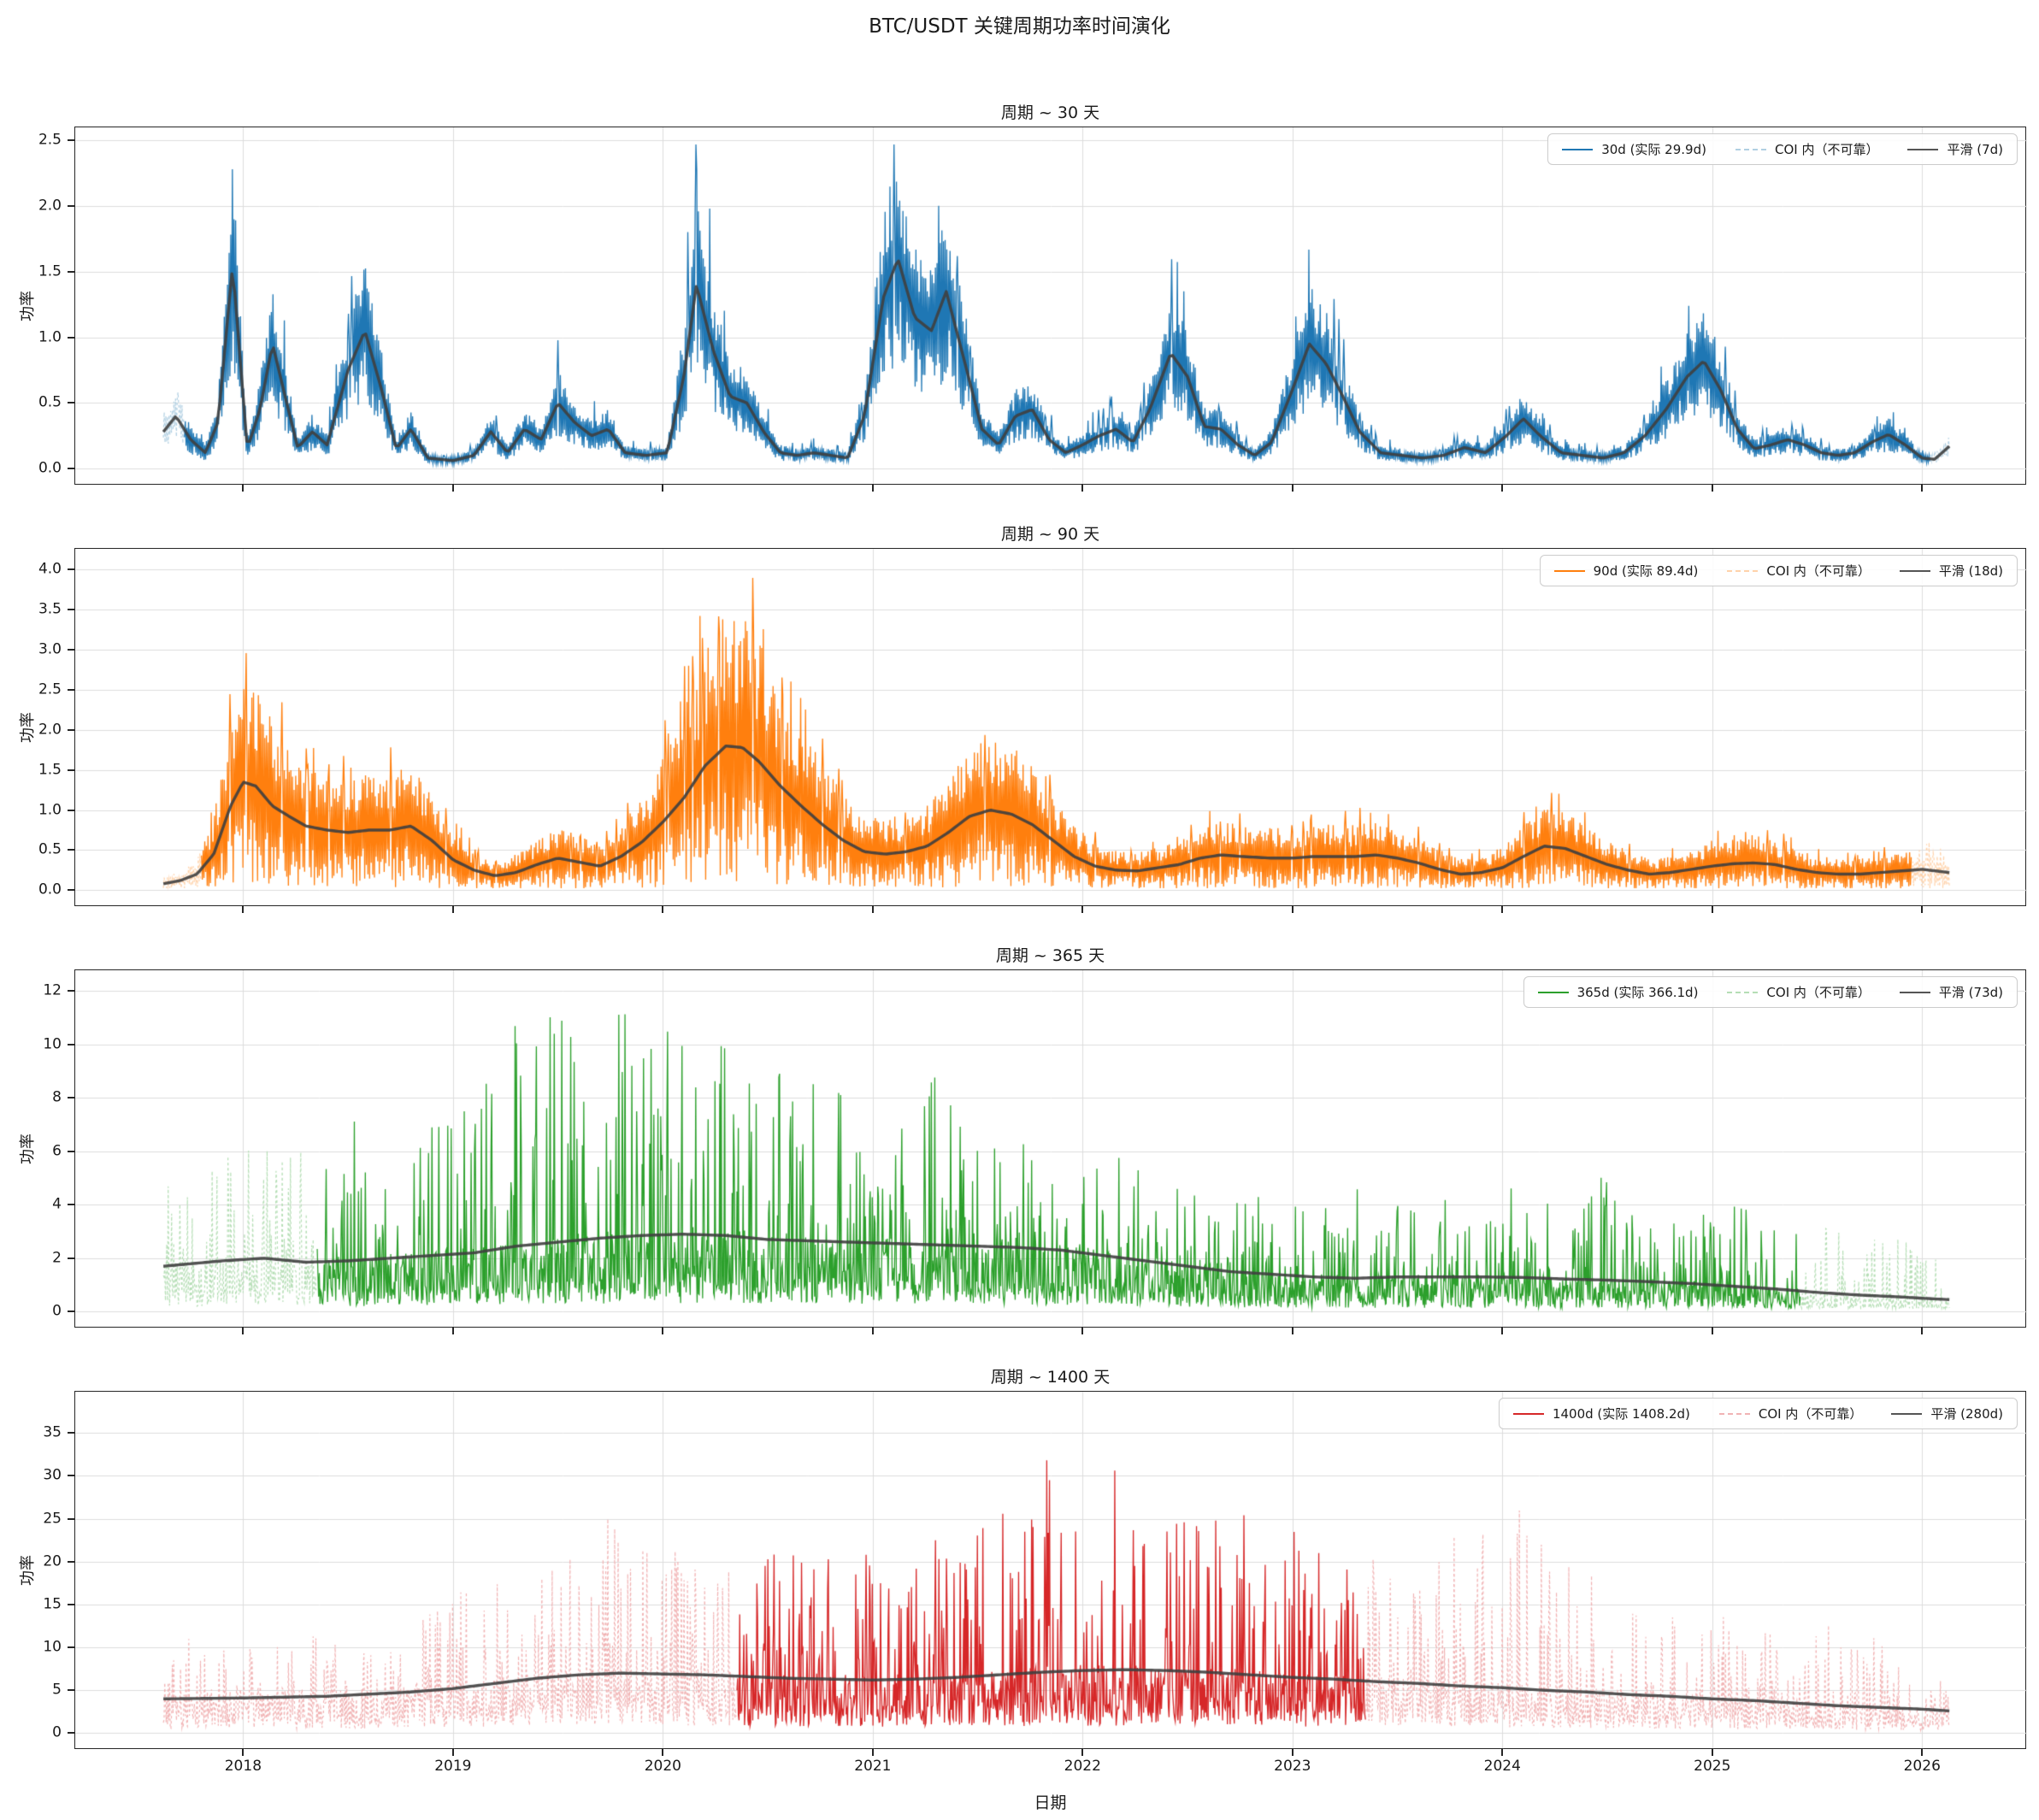 This screenshot has width=2039, height=1820. I want to click on y-tick-label: 12, so click(52, 990).